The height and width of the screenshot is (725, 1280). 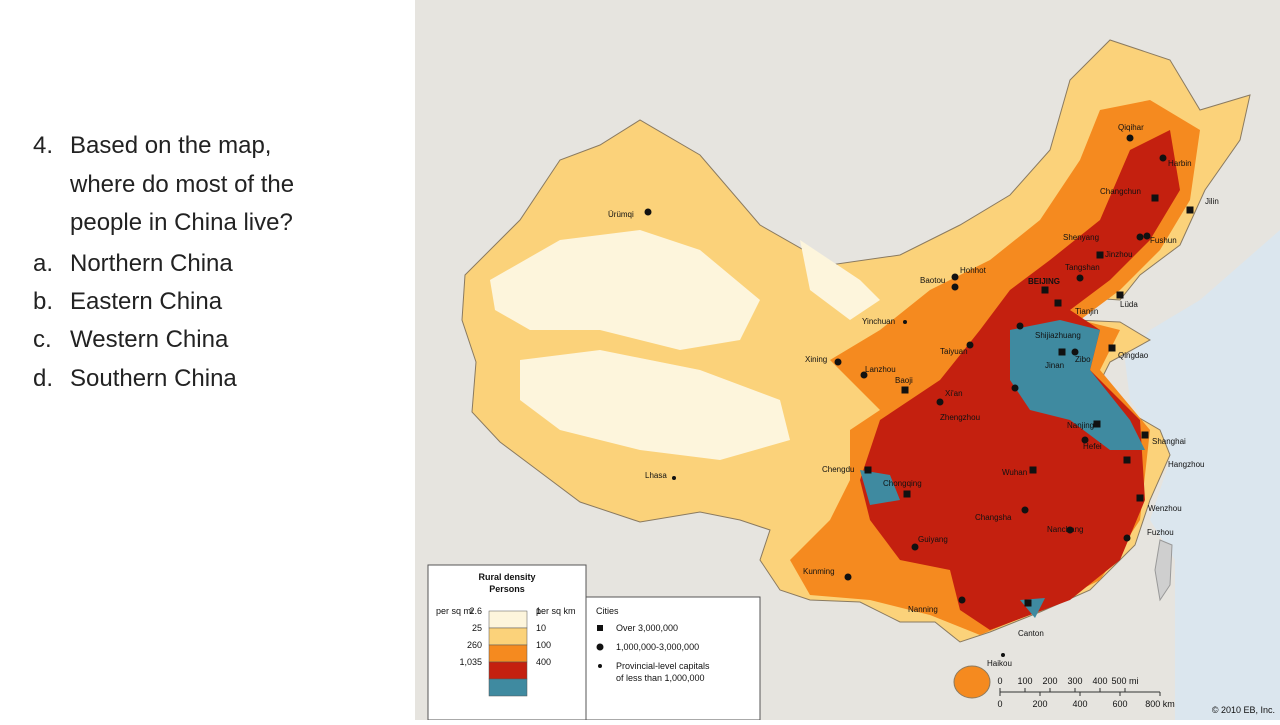 What do you see at coordinates (1039, 704) in the screenshot?
I see `scale-label: 200` at bounding box center [1039, 704].